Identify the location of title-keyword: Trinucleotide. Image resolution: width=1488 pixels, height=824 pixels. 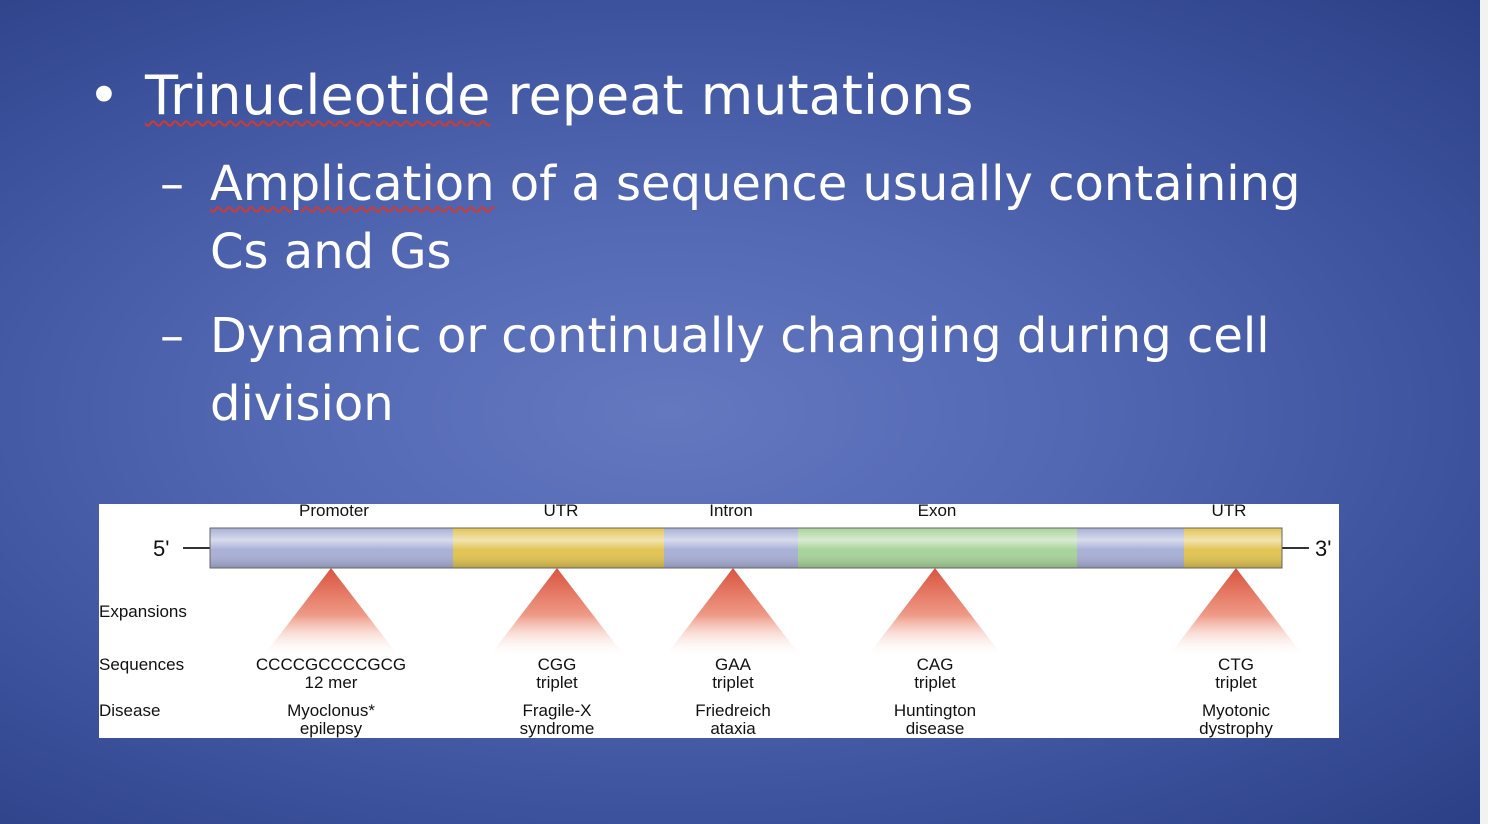
(318, 95).